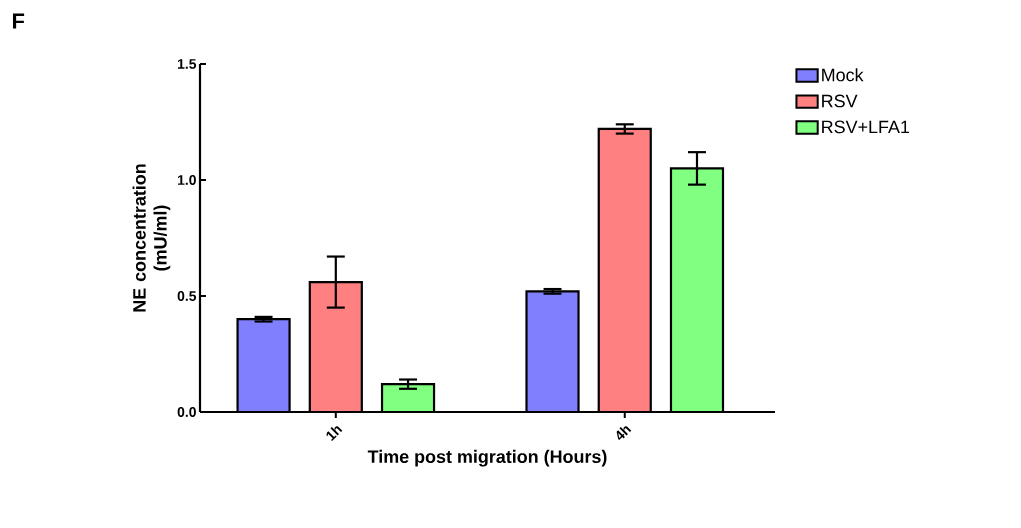 The height and width of the screenshot is (528, 1021). Describe the element at coordinates (866, 127) in the screenshot. I see `legend-label: RSV+LFA1` at that location.